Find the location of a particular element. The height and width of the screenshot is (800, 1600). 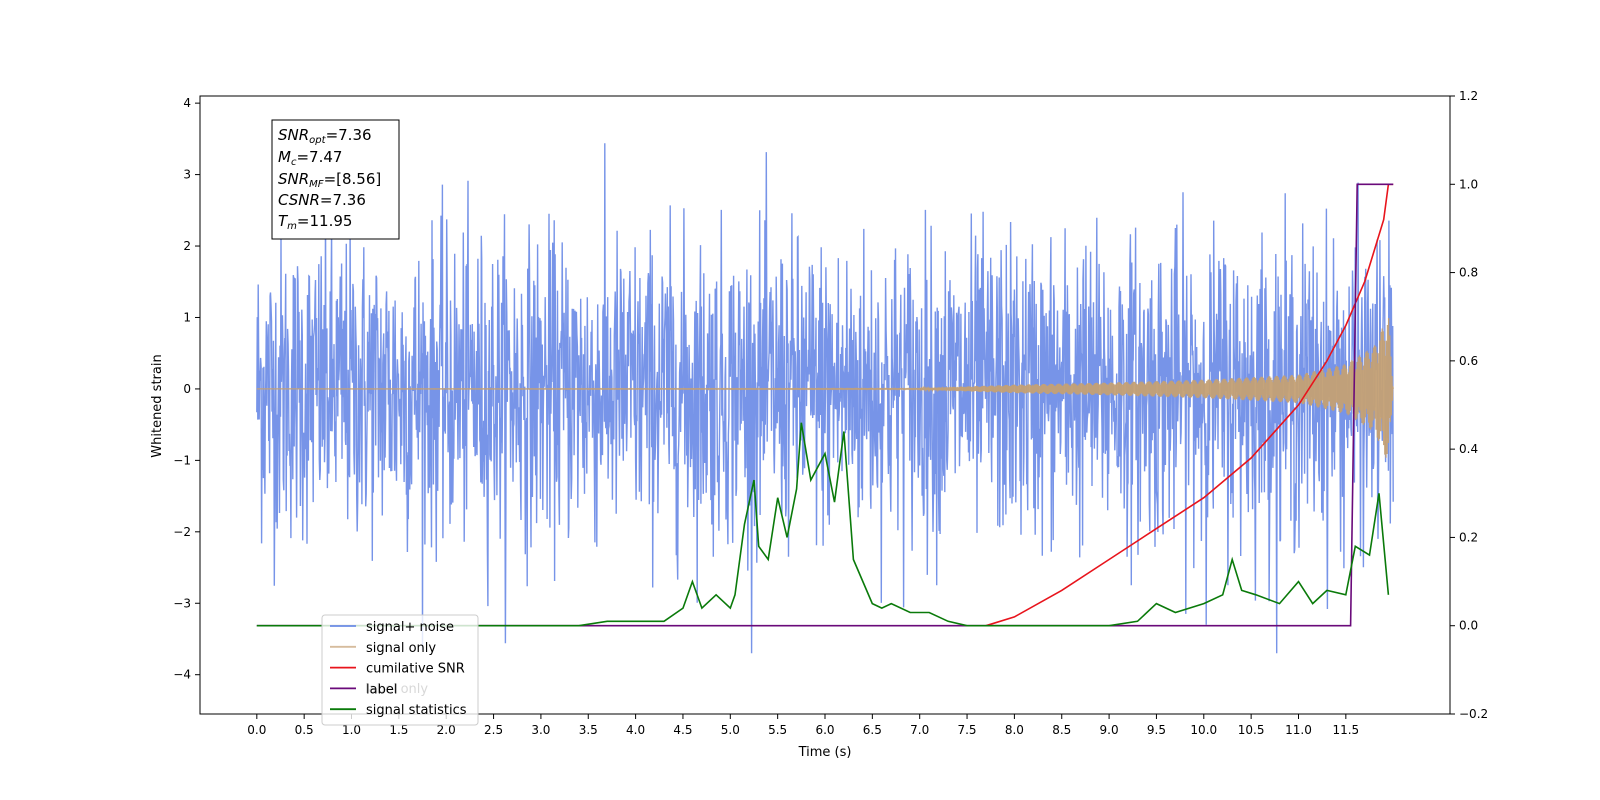

y-left-tick-label: −2 is located at coordinates (182, 532).